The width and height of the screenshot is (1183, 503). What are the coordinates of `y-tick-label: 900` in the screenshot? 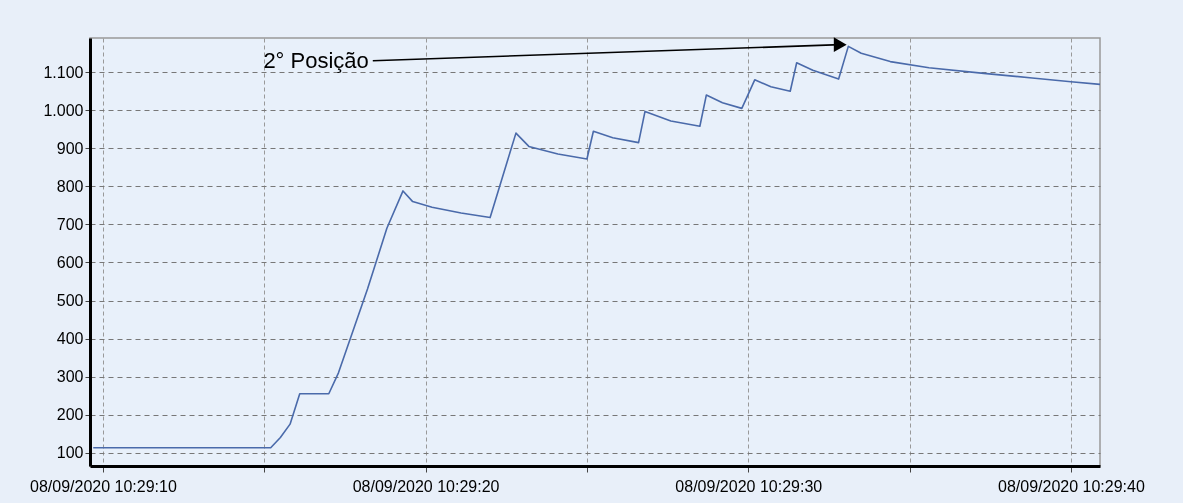 It's located at (70, 148).